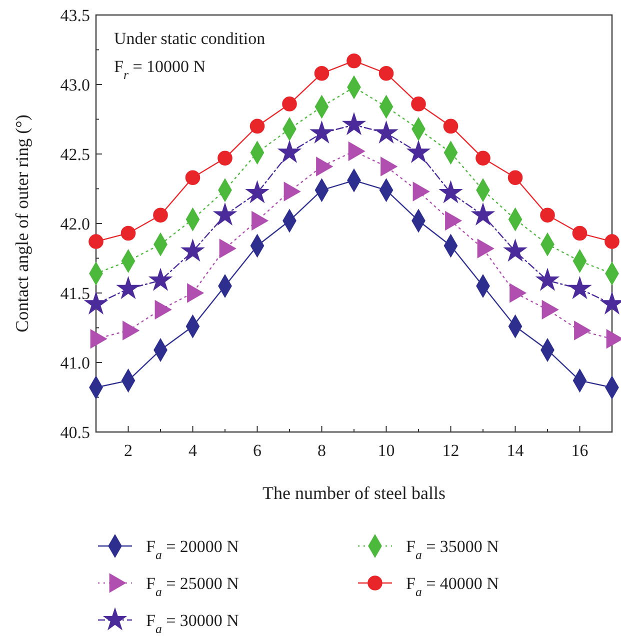  Describe the element at coordinates (22, 223) in the screenshot. I see `y-axis-title: Contact angle of outer ring (°)` at that location.